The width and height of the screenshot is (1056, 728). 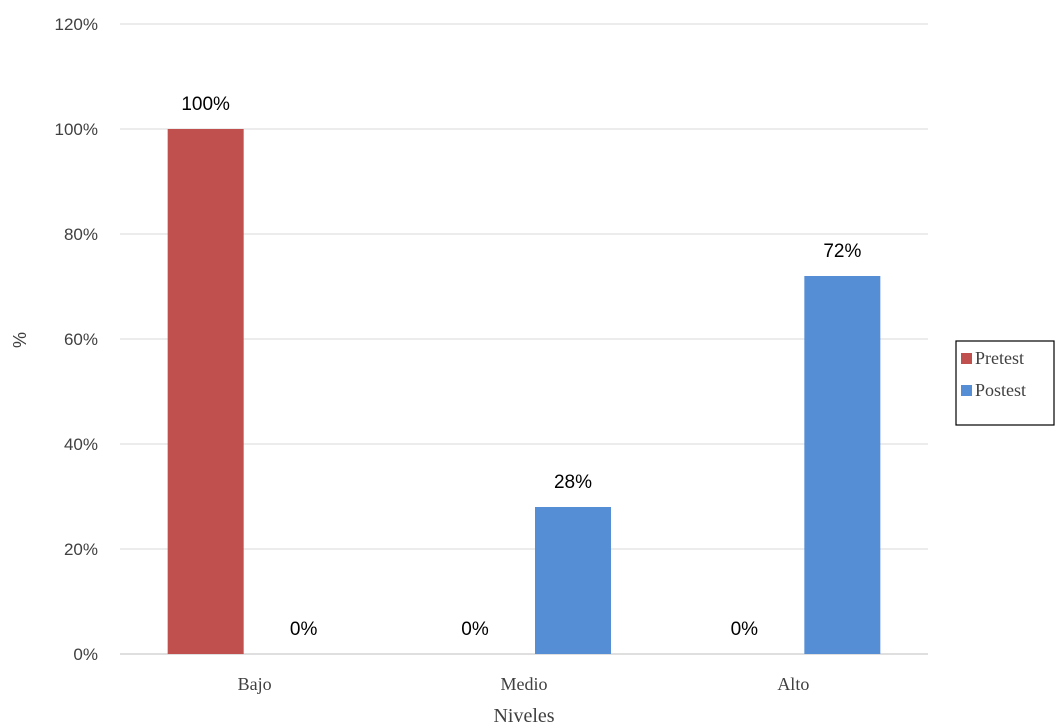 I want to click on x-tick-label: Bajo, so click(x=255, y=684).